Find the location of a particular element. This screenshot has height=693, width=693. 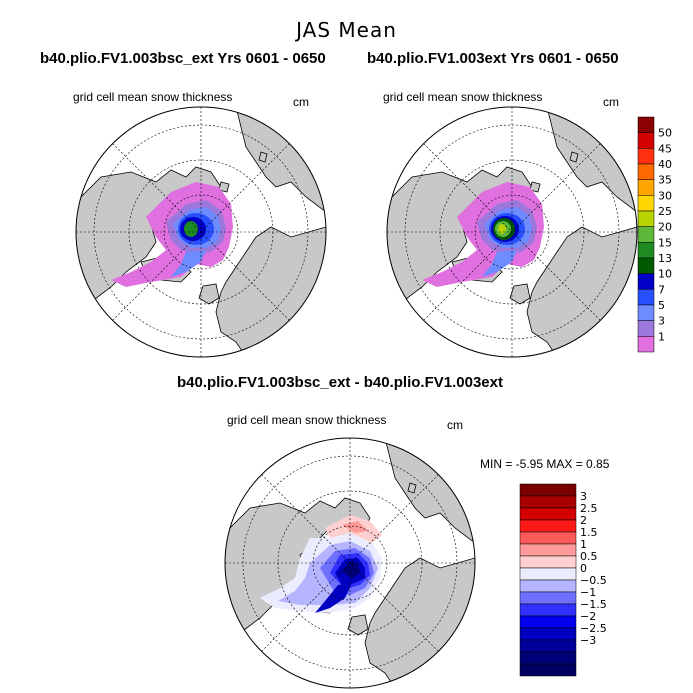

colorbar-tick-label: 20 is located at coordinates (665, 227).